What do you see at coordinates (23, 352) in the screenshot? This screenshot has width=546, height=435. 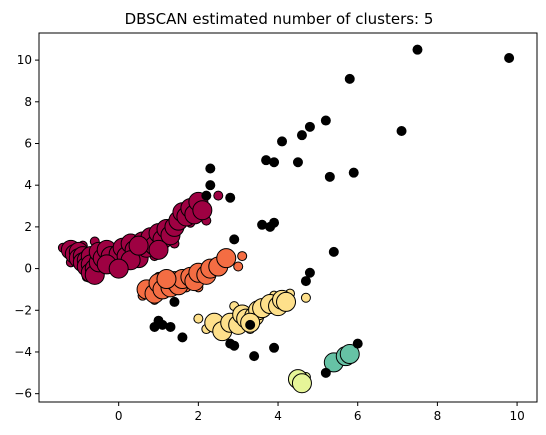 I see `y-tick-label: −4` at bounding box center [23, 352].